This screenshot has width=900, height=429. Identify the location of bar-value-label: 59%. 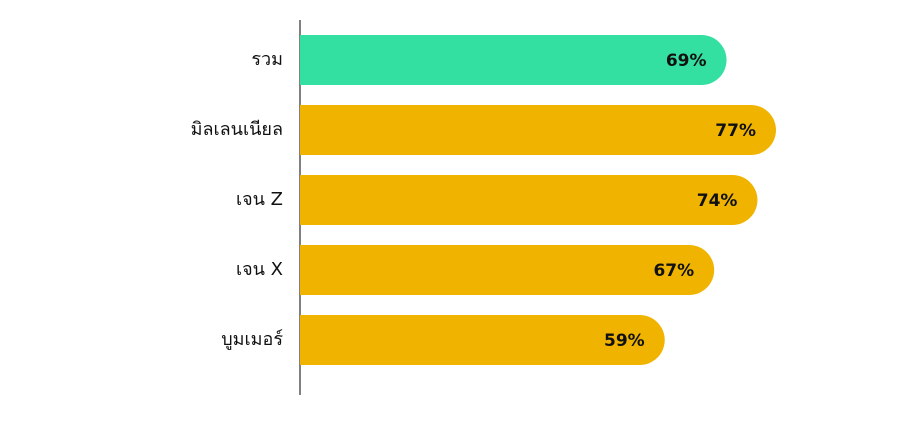
(624, 341).